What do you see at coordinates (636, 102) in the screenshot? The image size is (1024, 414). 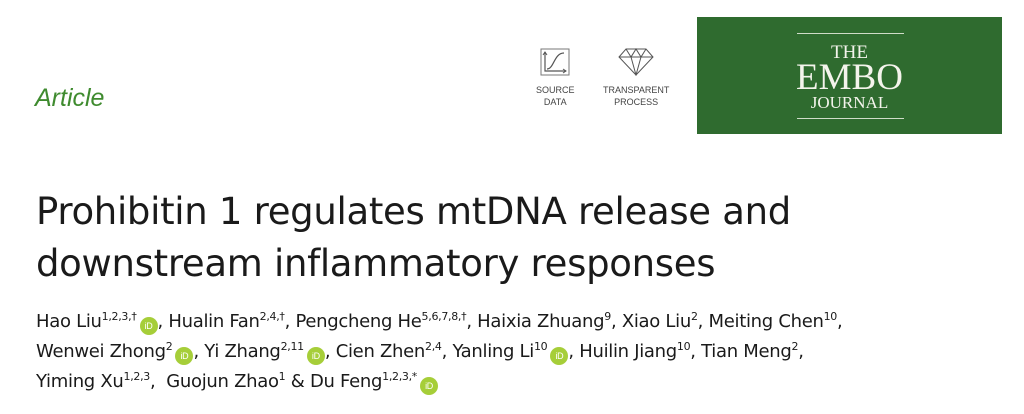 I see `transparent-process-line2: PROCESS` at bounding box center [636, 102].